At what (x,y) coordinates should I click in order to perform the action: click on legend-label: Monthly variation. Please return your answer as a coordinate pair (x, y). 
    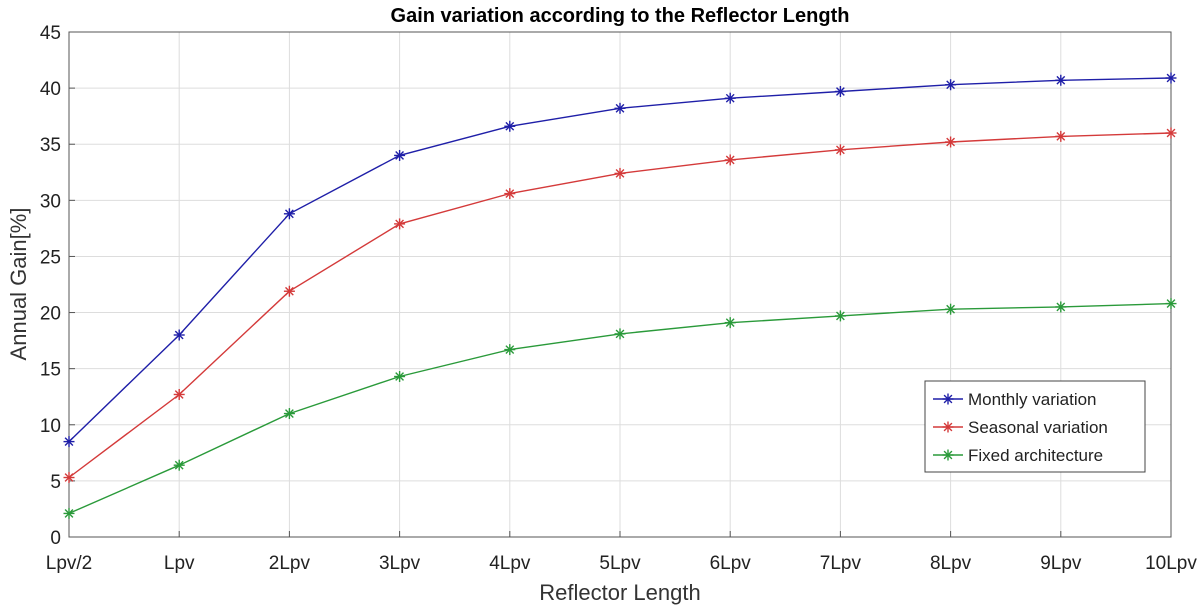
    Looking at the image, I should click on (1032, 399).